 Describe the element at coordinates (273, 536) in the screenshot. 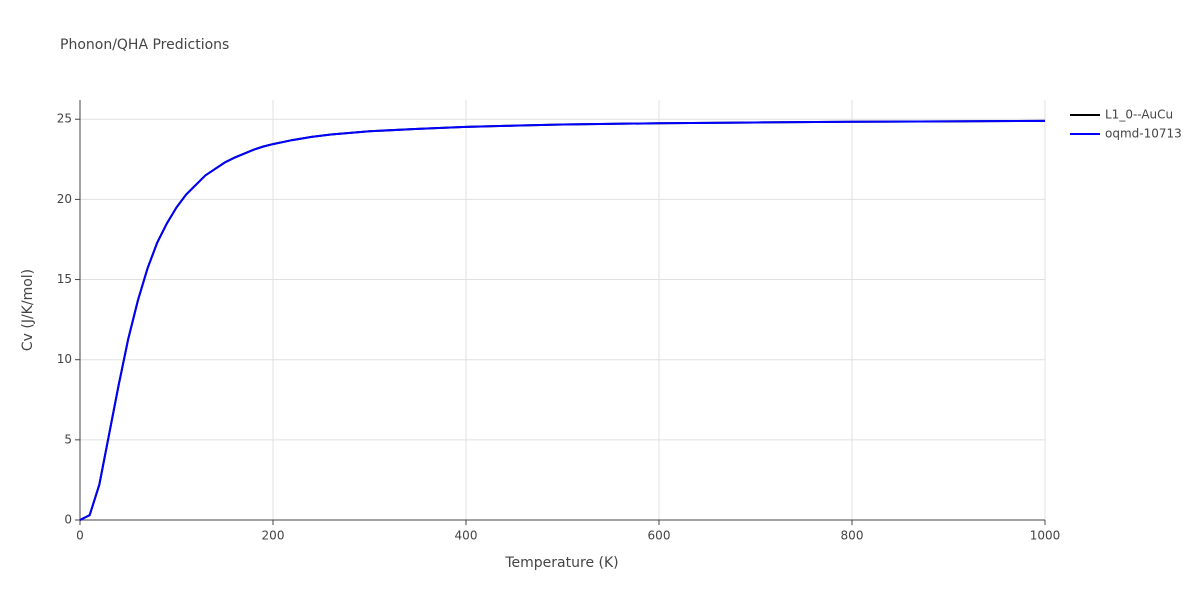

I see `x-tick-label: 200` at that location.